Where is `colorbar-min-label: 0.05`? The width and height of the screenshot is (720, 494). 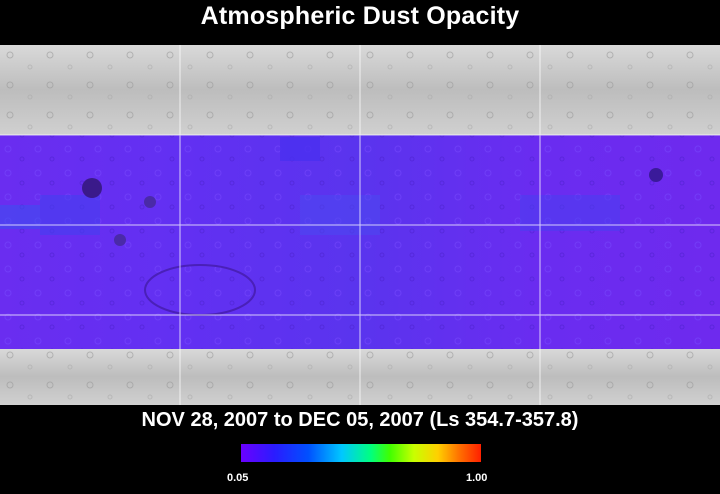
colorbar-min-label: 0.05 is located at coordinates (238, 478).